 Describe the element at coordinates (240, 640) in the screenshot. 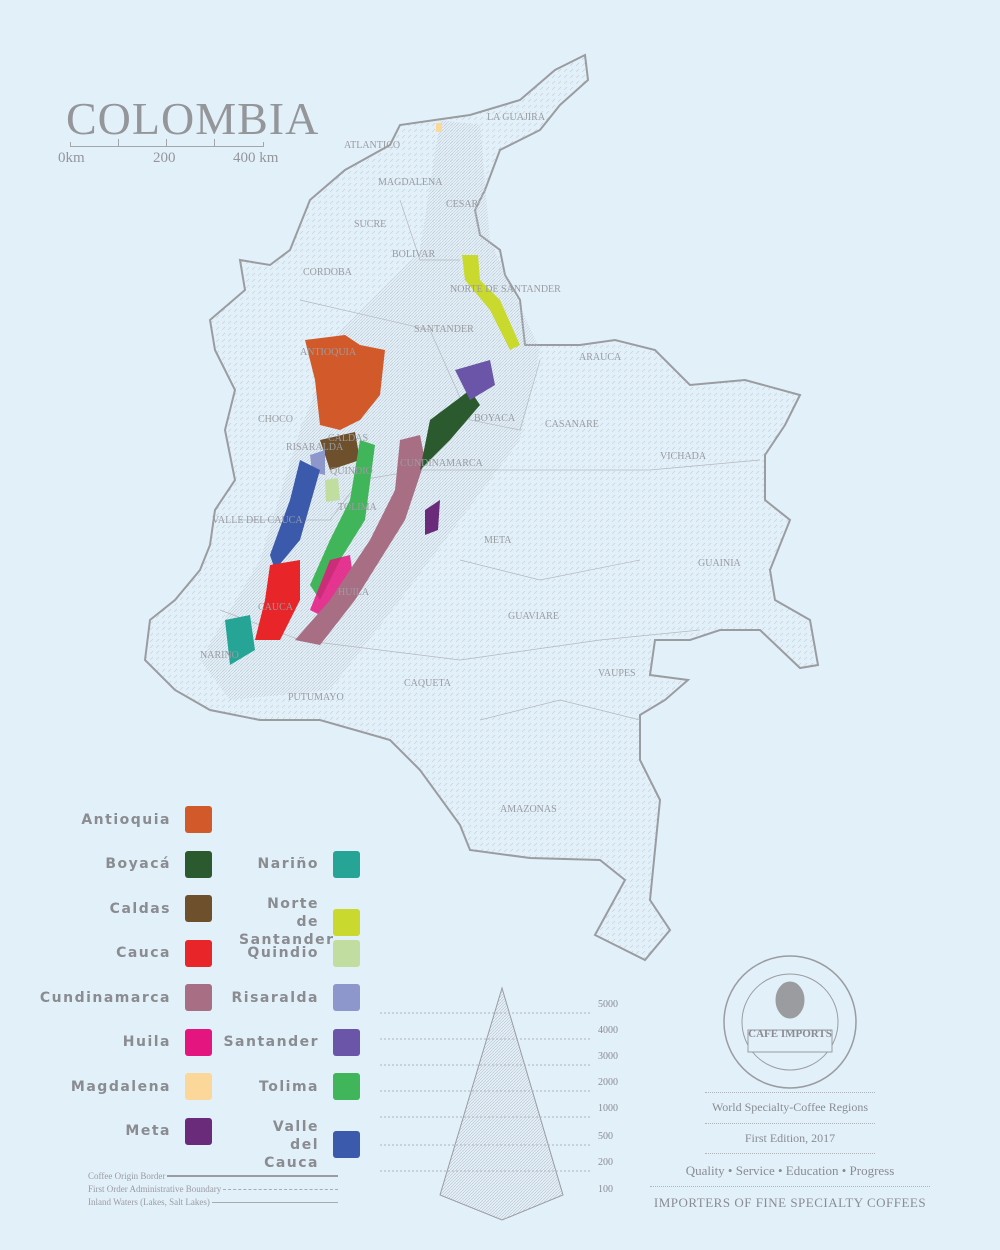

I see `region-narino` at that location.